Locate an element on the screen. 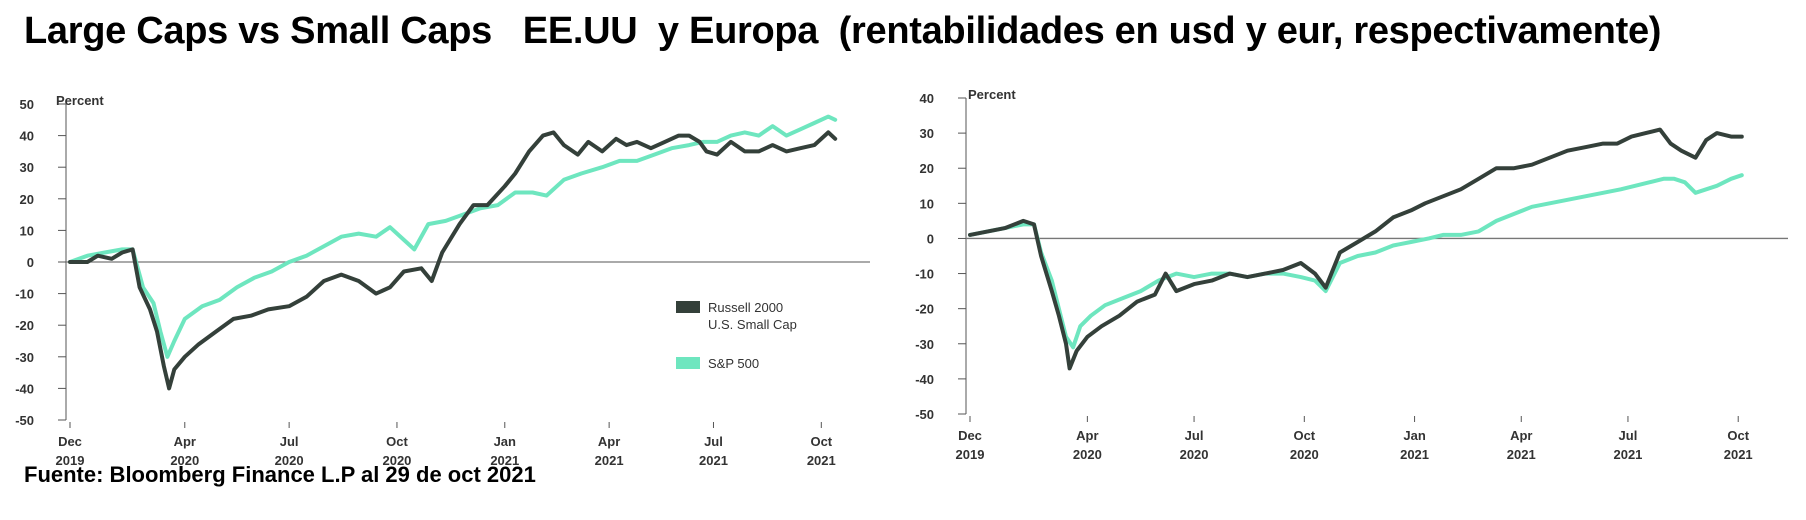  eu-y-tick-label: -40 is located at coordinates (924, 379).